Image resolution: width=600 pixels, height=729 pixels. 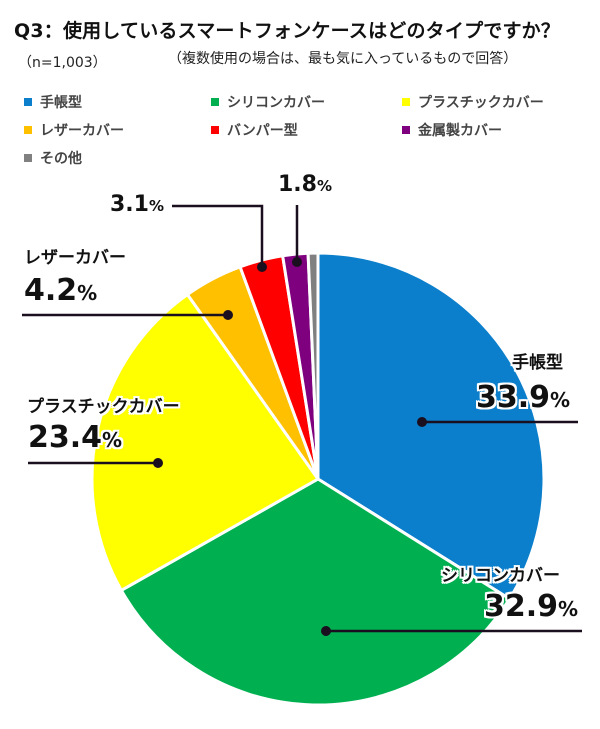 I want to click on legend-label: シリコンカバー, so click(x=276, y=103).